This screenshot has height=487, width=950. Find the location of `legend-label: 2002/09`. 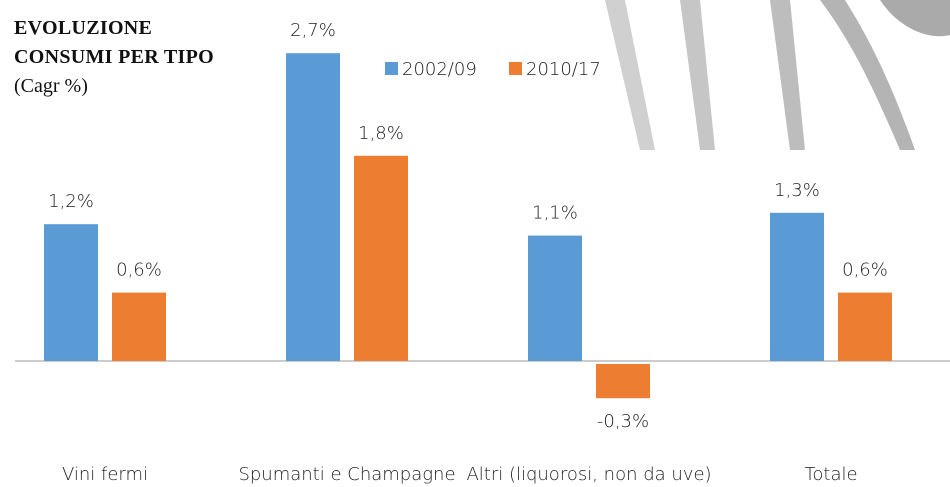

legend-label: 2002/09 is located at coordinates (439, 69).